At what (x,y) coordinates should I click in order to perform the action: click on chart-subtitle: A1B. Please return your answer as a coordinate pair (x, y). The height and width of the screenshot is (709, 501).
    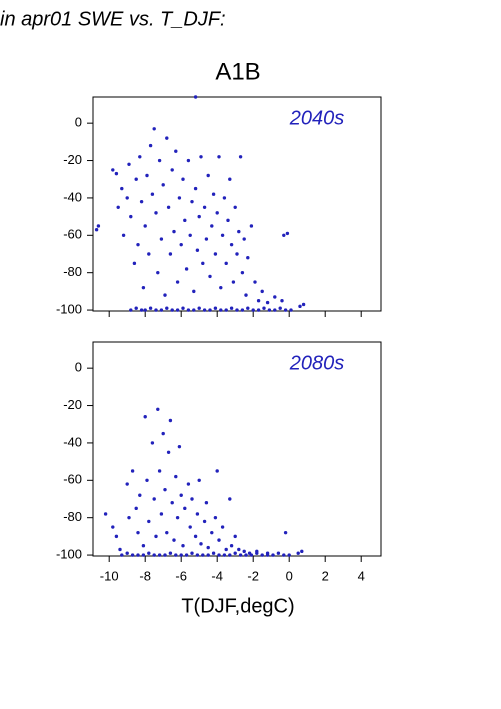
    Looking at the image, I should click on (237, 71).